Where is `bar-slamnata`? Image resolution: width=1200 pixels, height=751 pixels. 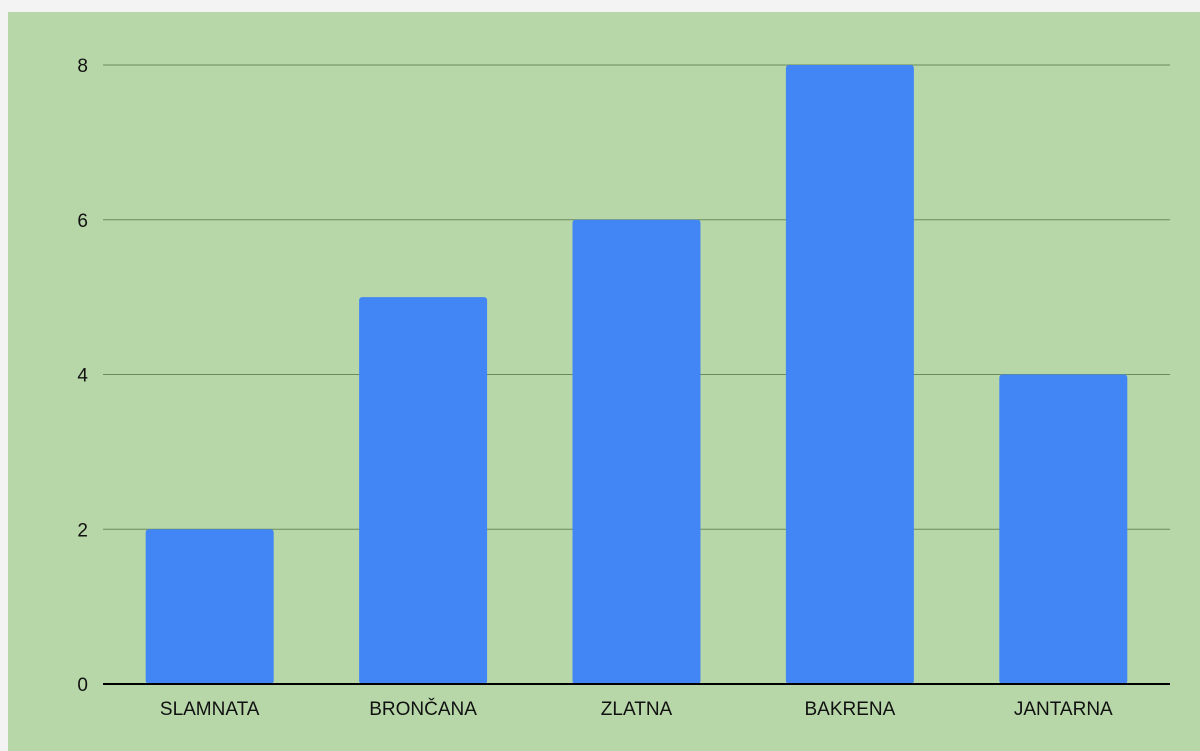 bar-slamnata is located at coordinates (209, 606).